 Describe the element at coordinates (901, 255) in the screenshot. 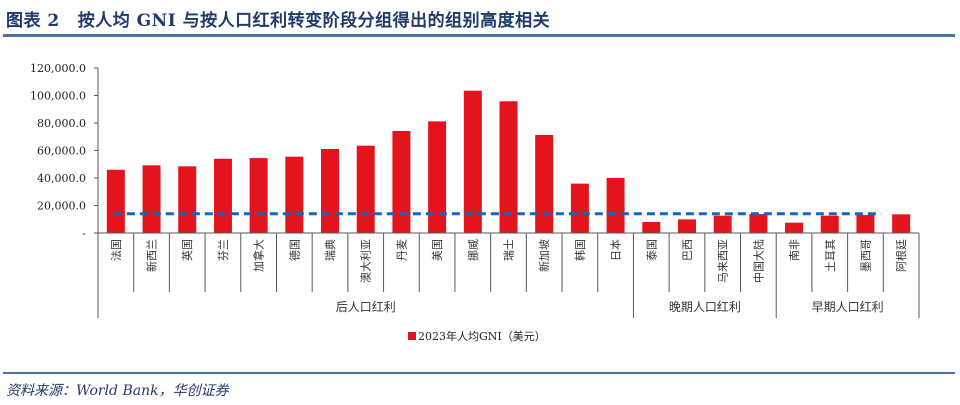

I see `x-category-label: 阿根廷` at that location.